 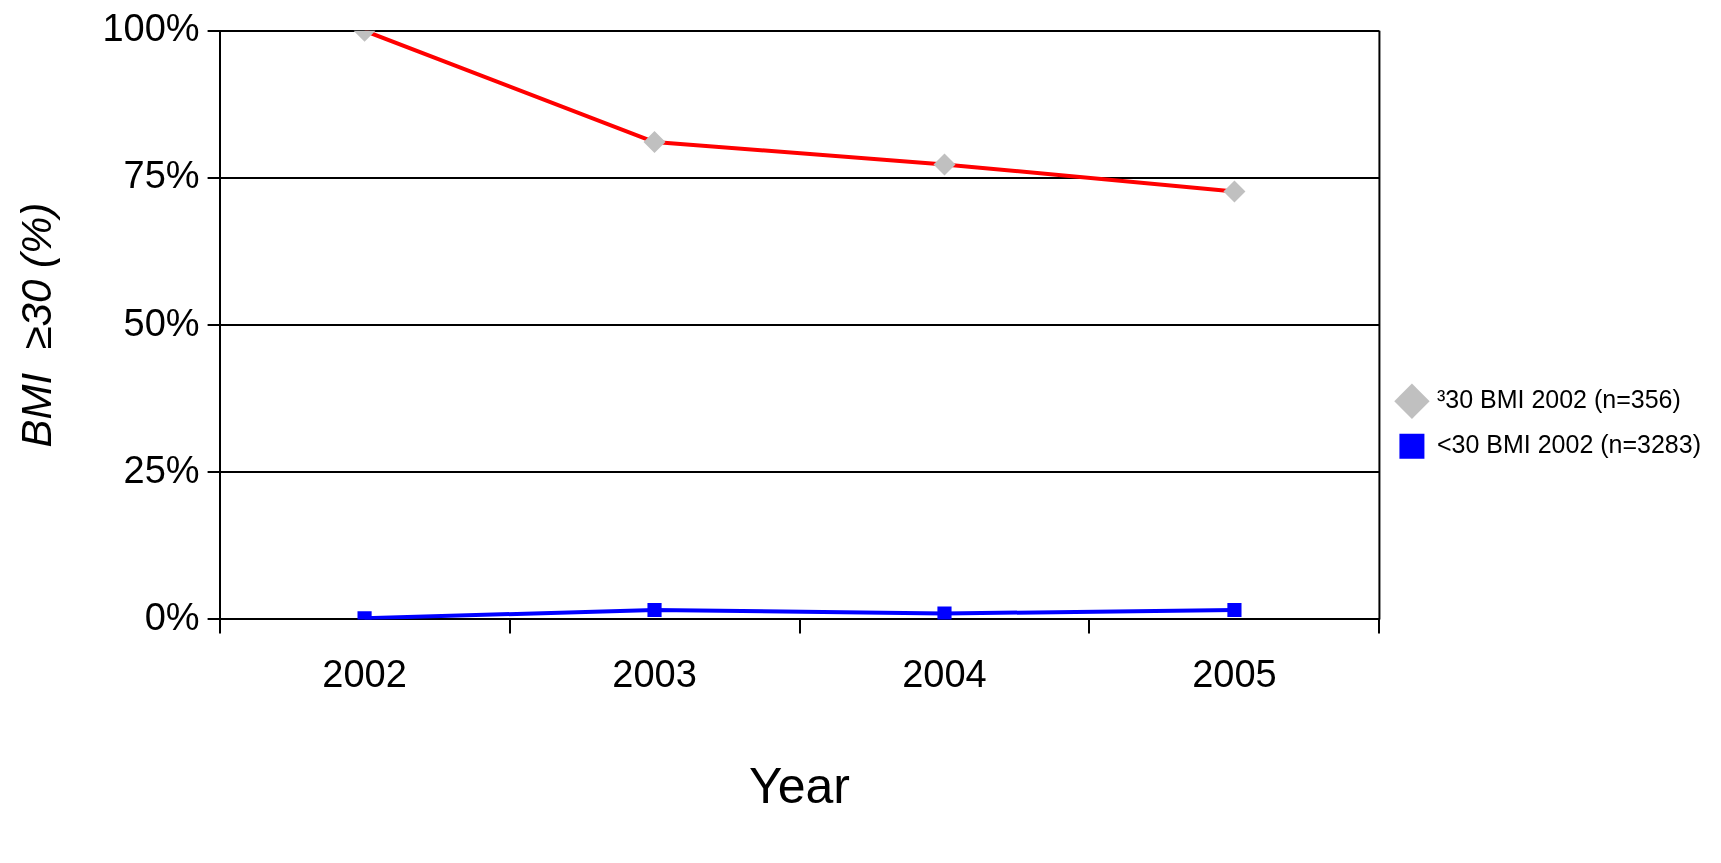 I want to click on y-axis-title: BMI ≥30 (%), so click(x=36, y=325).